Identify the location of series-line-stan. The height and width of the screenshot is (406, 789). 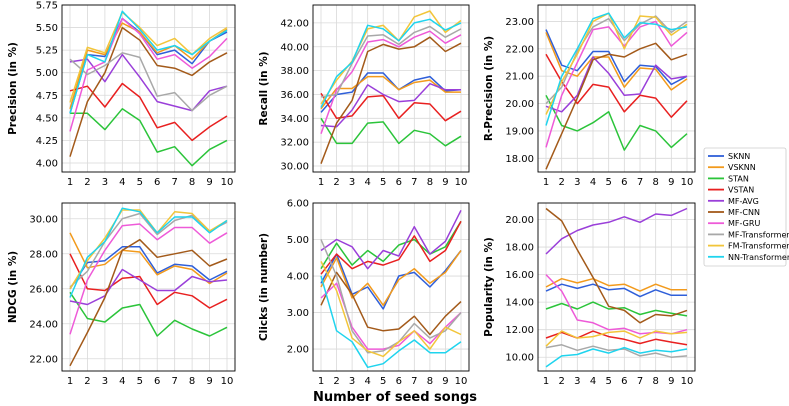
(148, 314).